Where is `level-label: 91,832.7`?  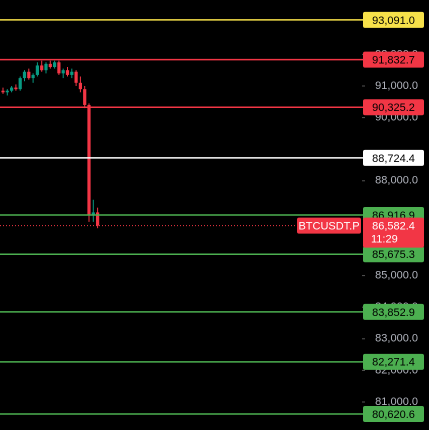
level-label: 91,832.7 is located at coordinates (393, 61).